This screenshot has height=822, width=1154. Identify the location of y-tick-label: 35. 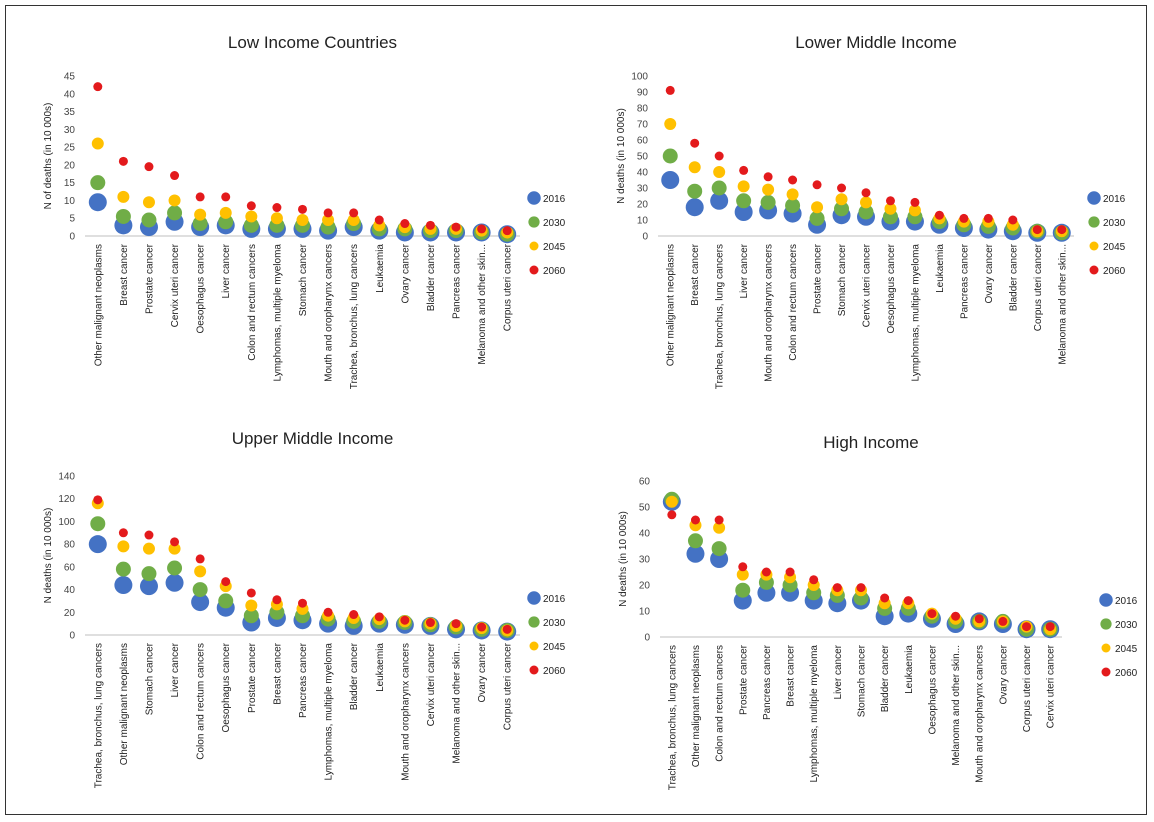
(70, 112).